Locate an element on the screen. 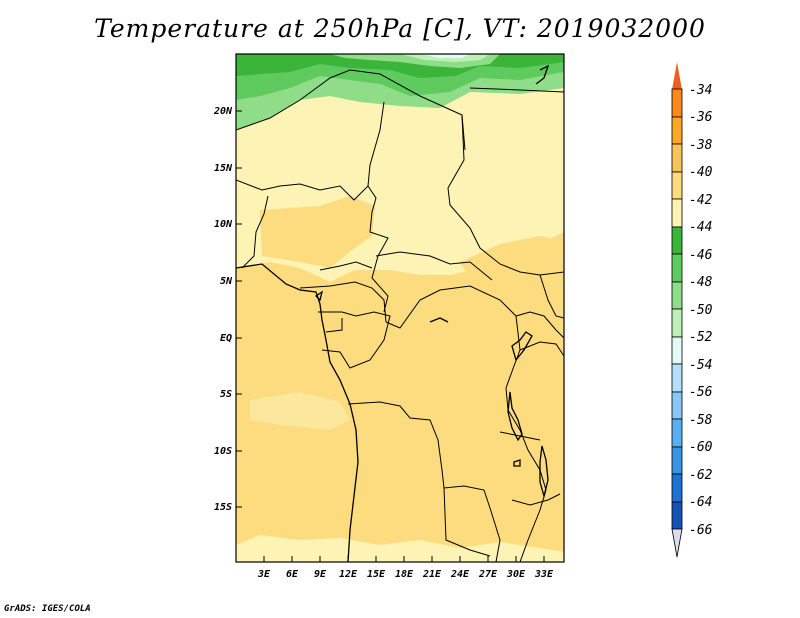 This screenshot has height=618, width=800. colorbar-label: -66 is located at coordinates (701, 530).